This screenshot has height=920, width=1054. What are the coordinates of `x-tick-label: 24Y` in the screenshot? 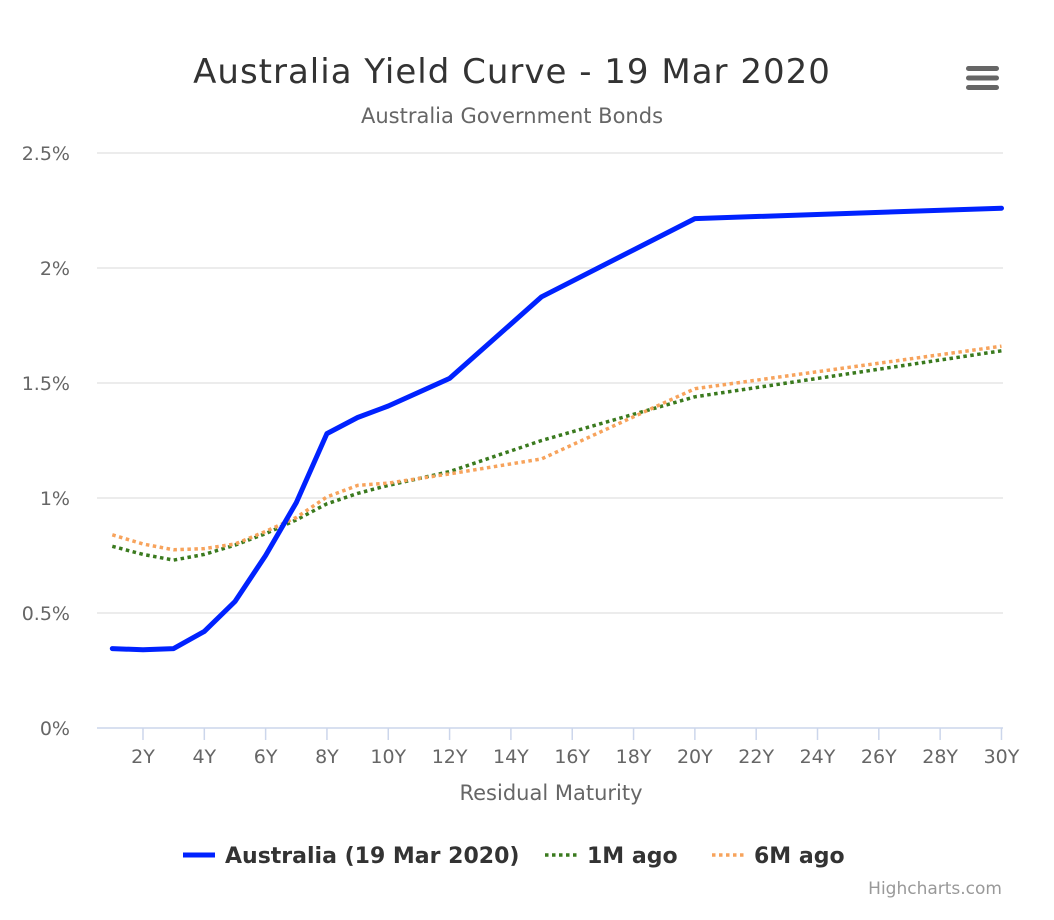 It's located at (818, 757).